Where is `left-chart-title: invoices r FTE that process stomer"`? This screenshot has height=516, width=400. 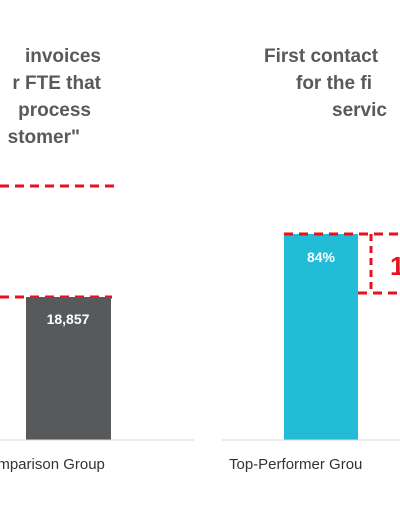
left-chart-title: invoices r FTE that process stomer" is located at coordinates (55, 97).